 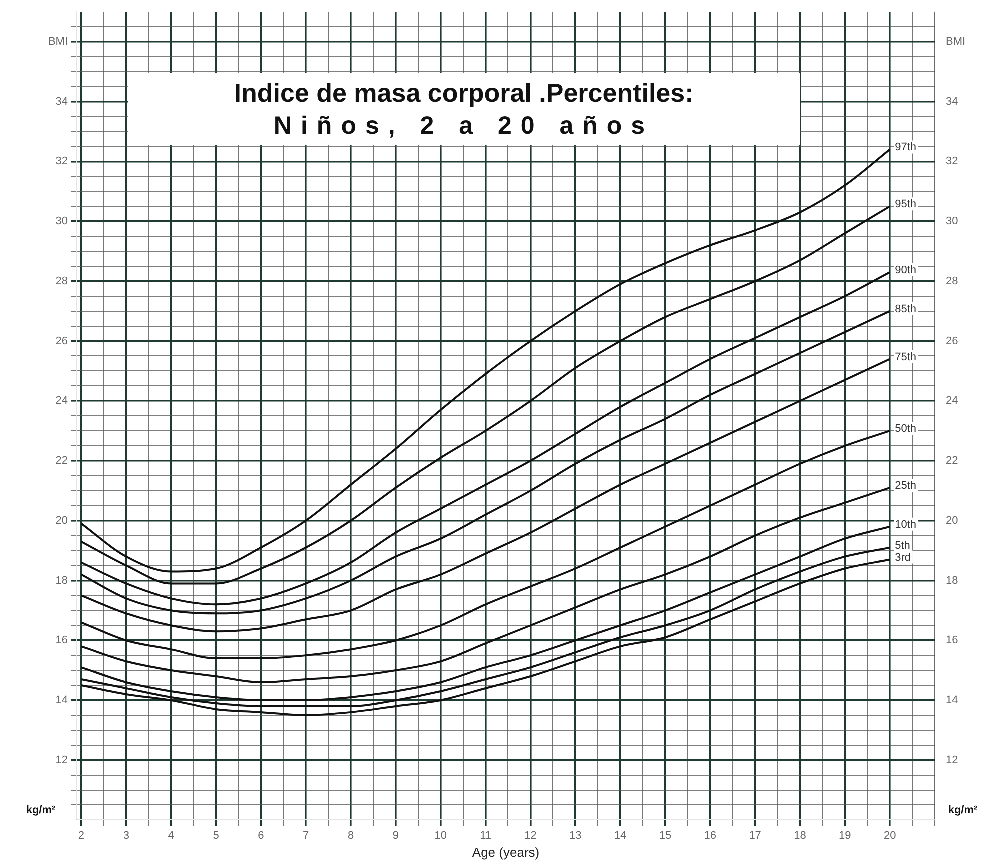 I want to click on y-tick-label: 28, so click(x=62, y=281).